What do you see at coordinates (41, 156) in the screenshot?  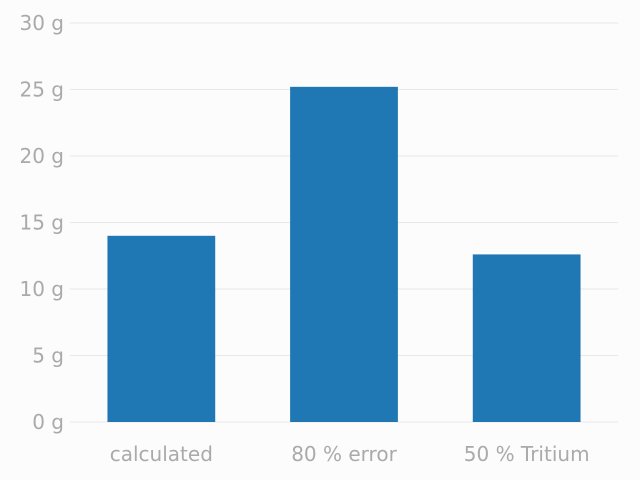 I see `y-tick-label: 20 g` at bounding box center [41, 156].